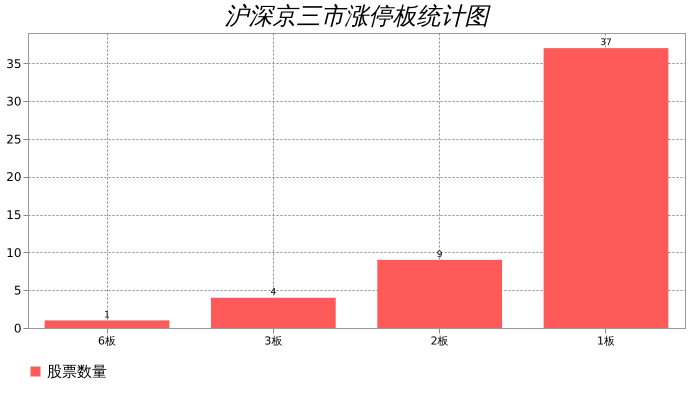 The width and height of the screenshot is (700, 394). I want to click on legend-label: 股票数量, so click(77, 371).